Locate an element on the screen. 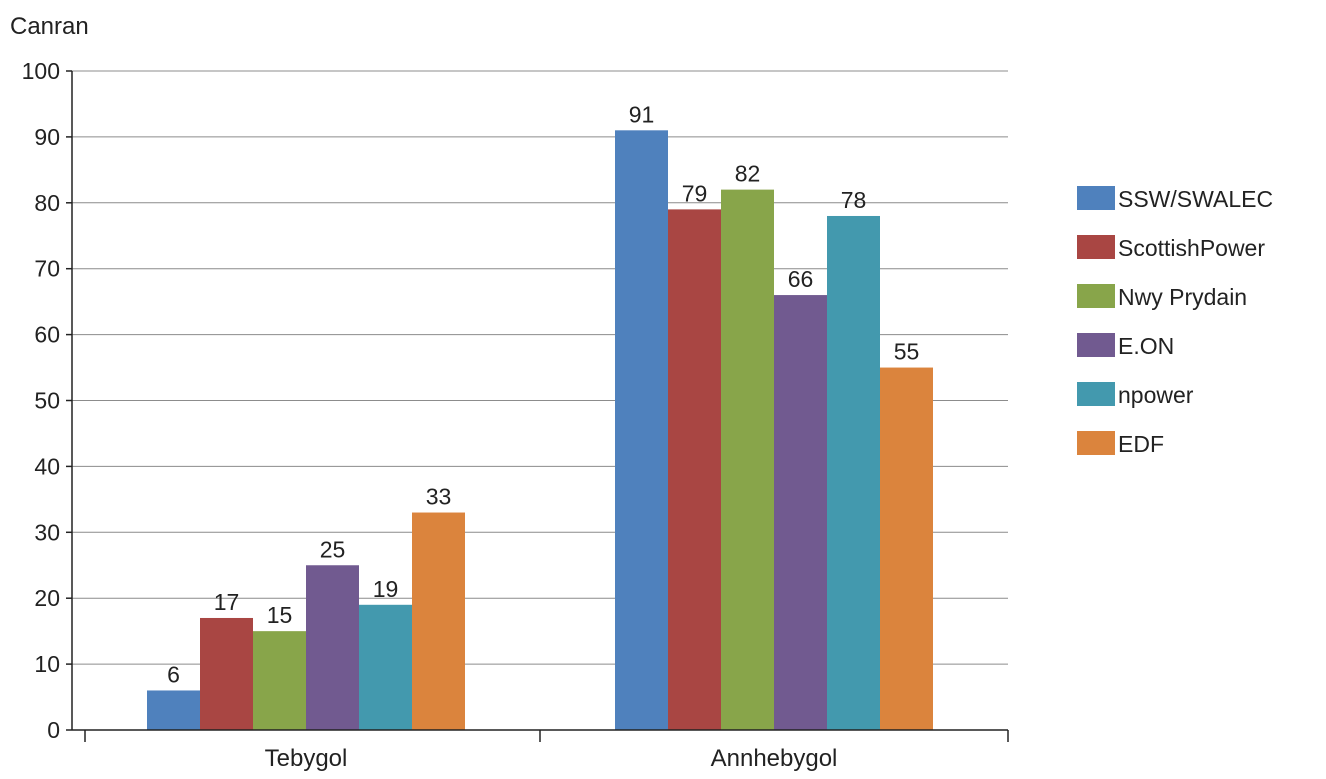  y-tick-label: 30 is located at coordinates (47, 532).